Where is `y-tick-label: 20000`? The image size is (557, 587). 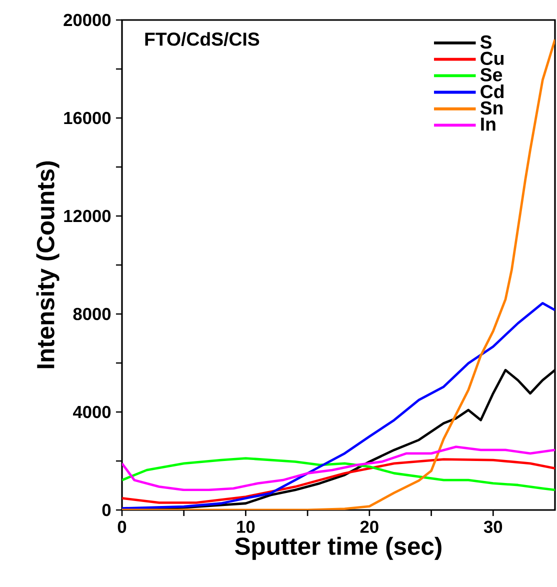
y-tick-label: 20000 is located at coordinates (87, 20).